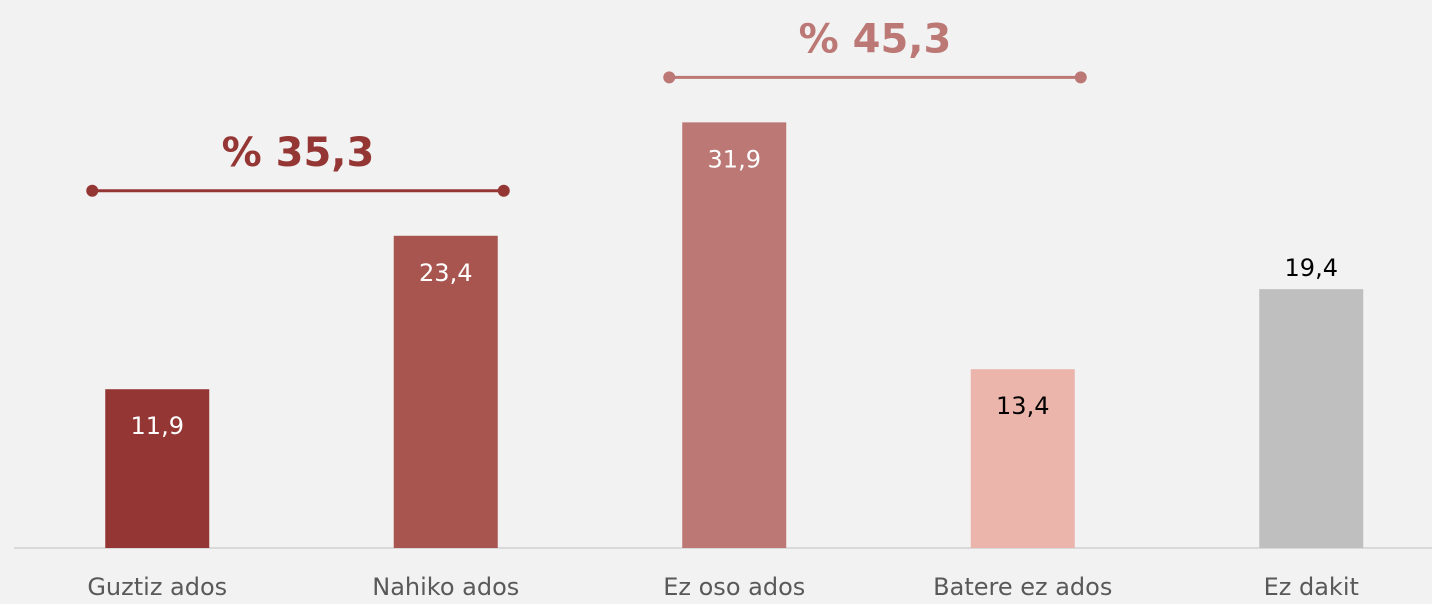 The height and width of the screenshot is (604, 1432). Describe the element at coordinates (1311, 268) in the screenshot. I see `value-label: 19,4` at that location.